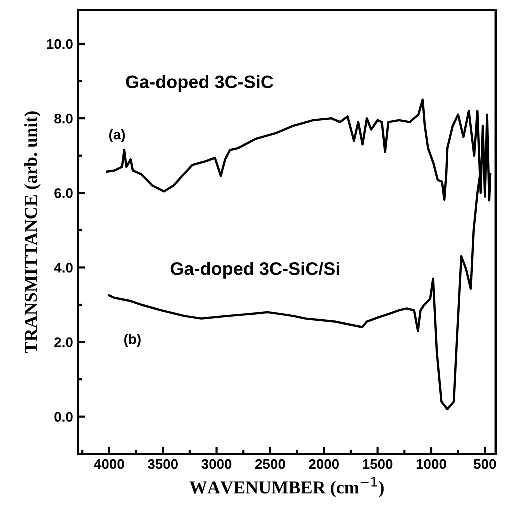 The image size is (522, 522). What do you see at coordinates (287, 488) in the screenshot?
I see `x-axis-title: WAVENUMBER (cm$^{−1}$)` at bounding box center [287, 488].